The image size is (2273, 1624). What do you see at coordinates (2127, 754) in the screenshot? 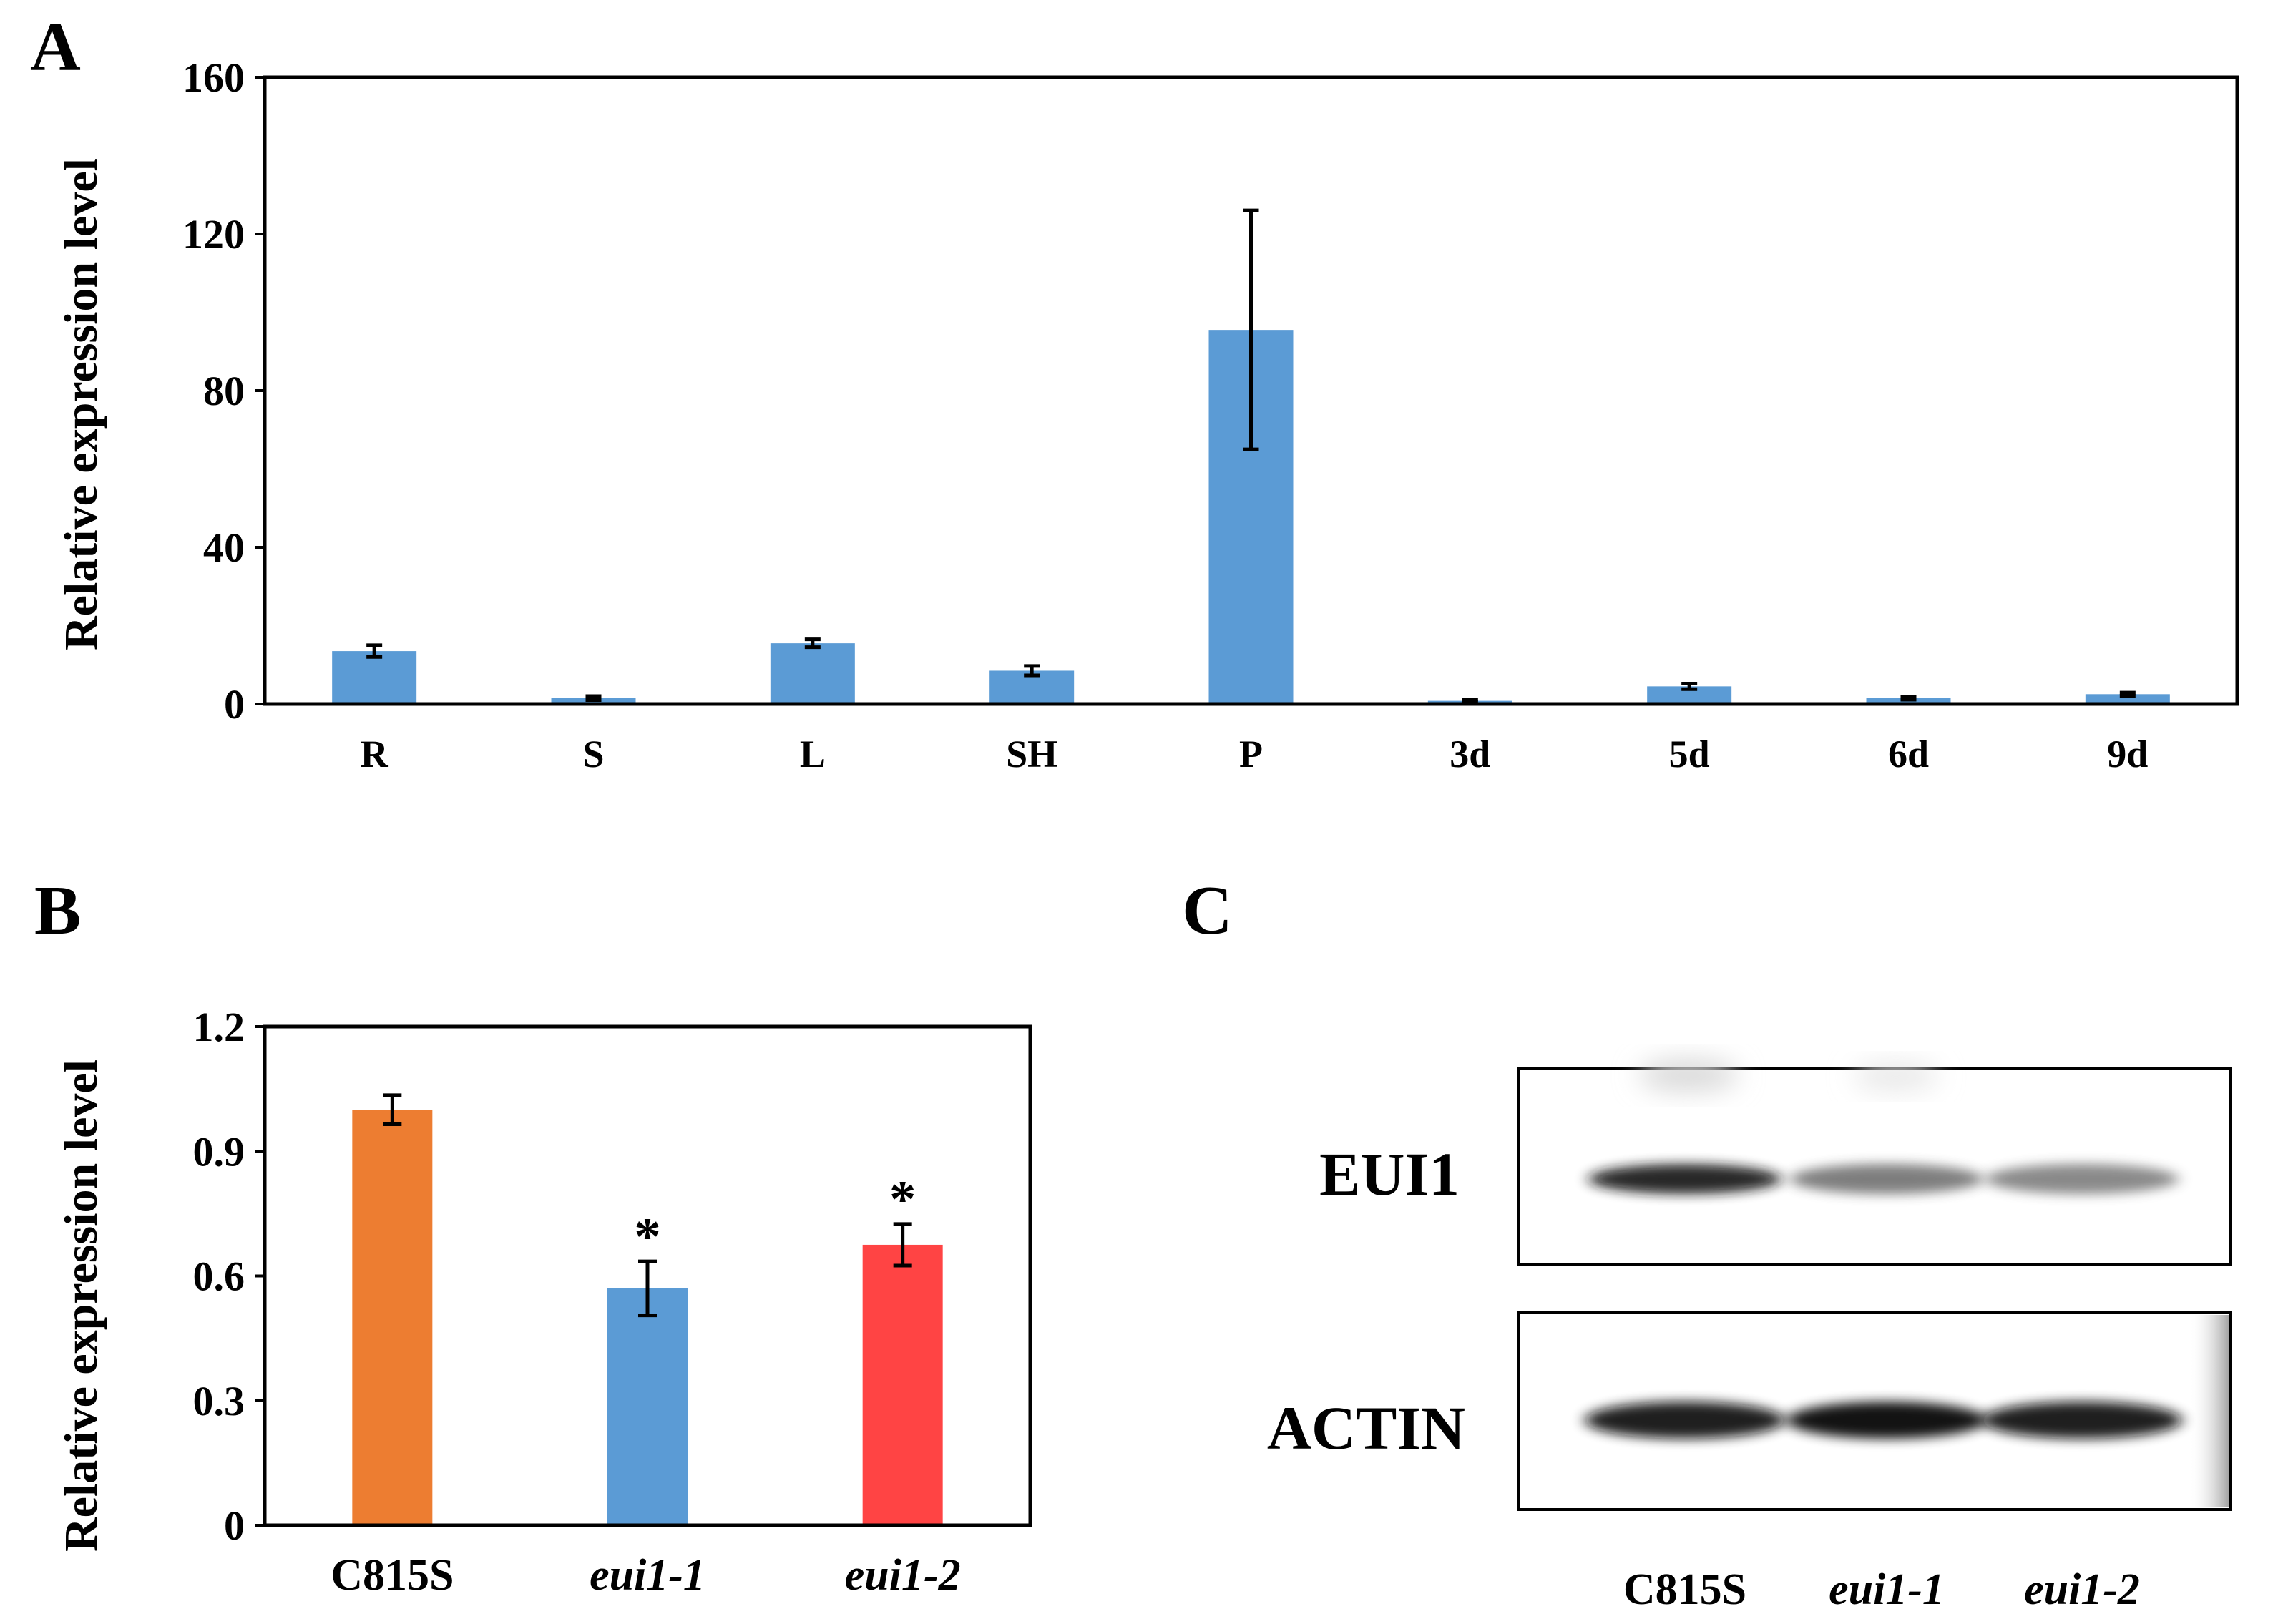
I see `x-tick-label: 9d` at bounding box center [2127, 754].